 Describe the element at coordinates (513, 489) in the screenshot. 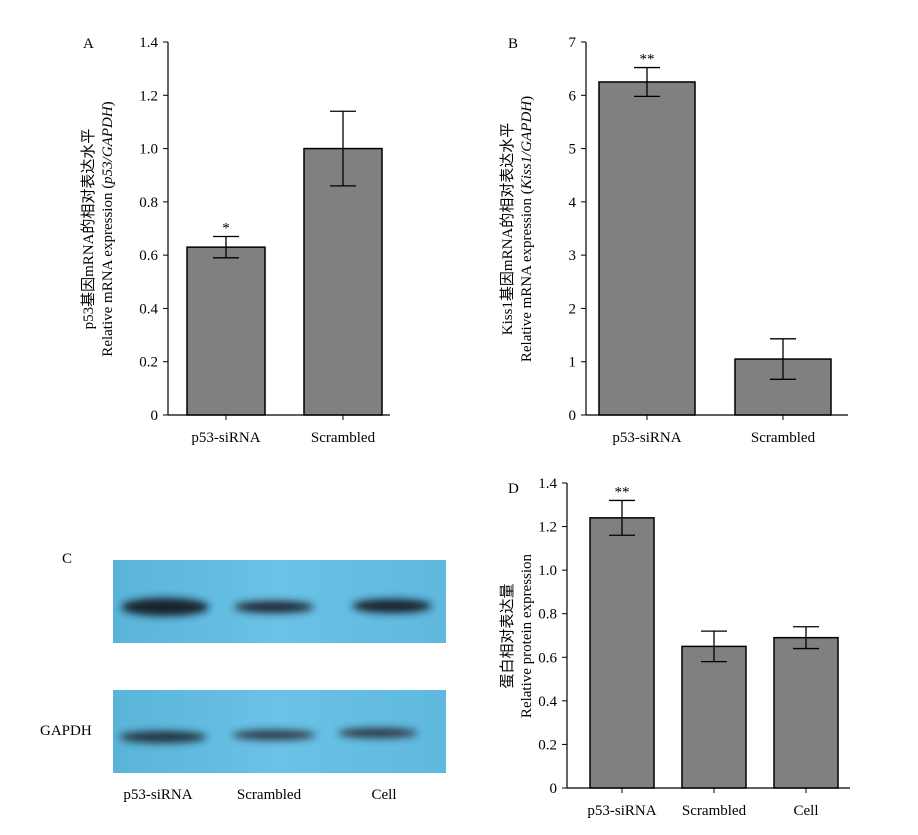

I see `panel-d-letter: D` at that location.